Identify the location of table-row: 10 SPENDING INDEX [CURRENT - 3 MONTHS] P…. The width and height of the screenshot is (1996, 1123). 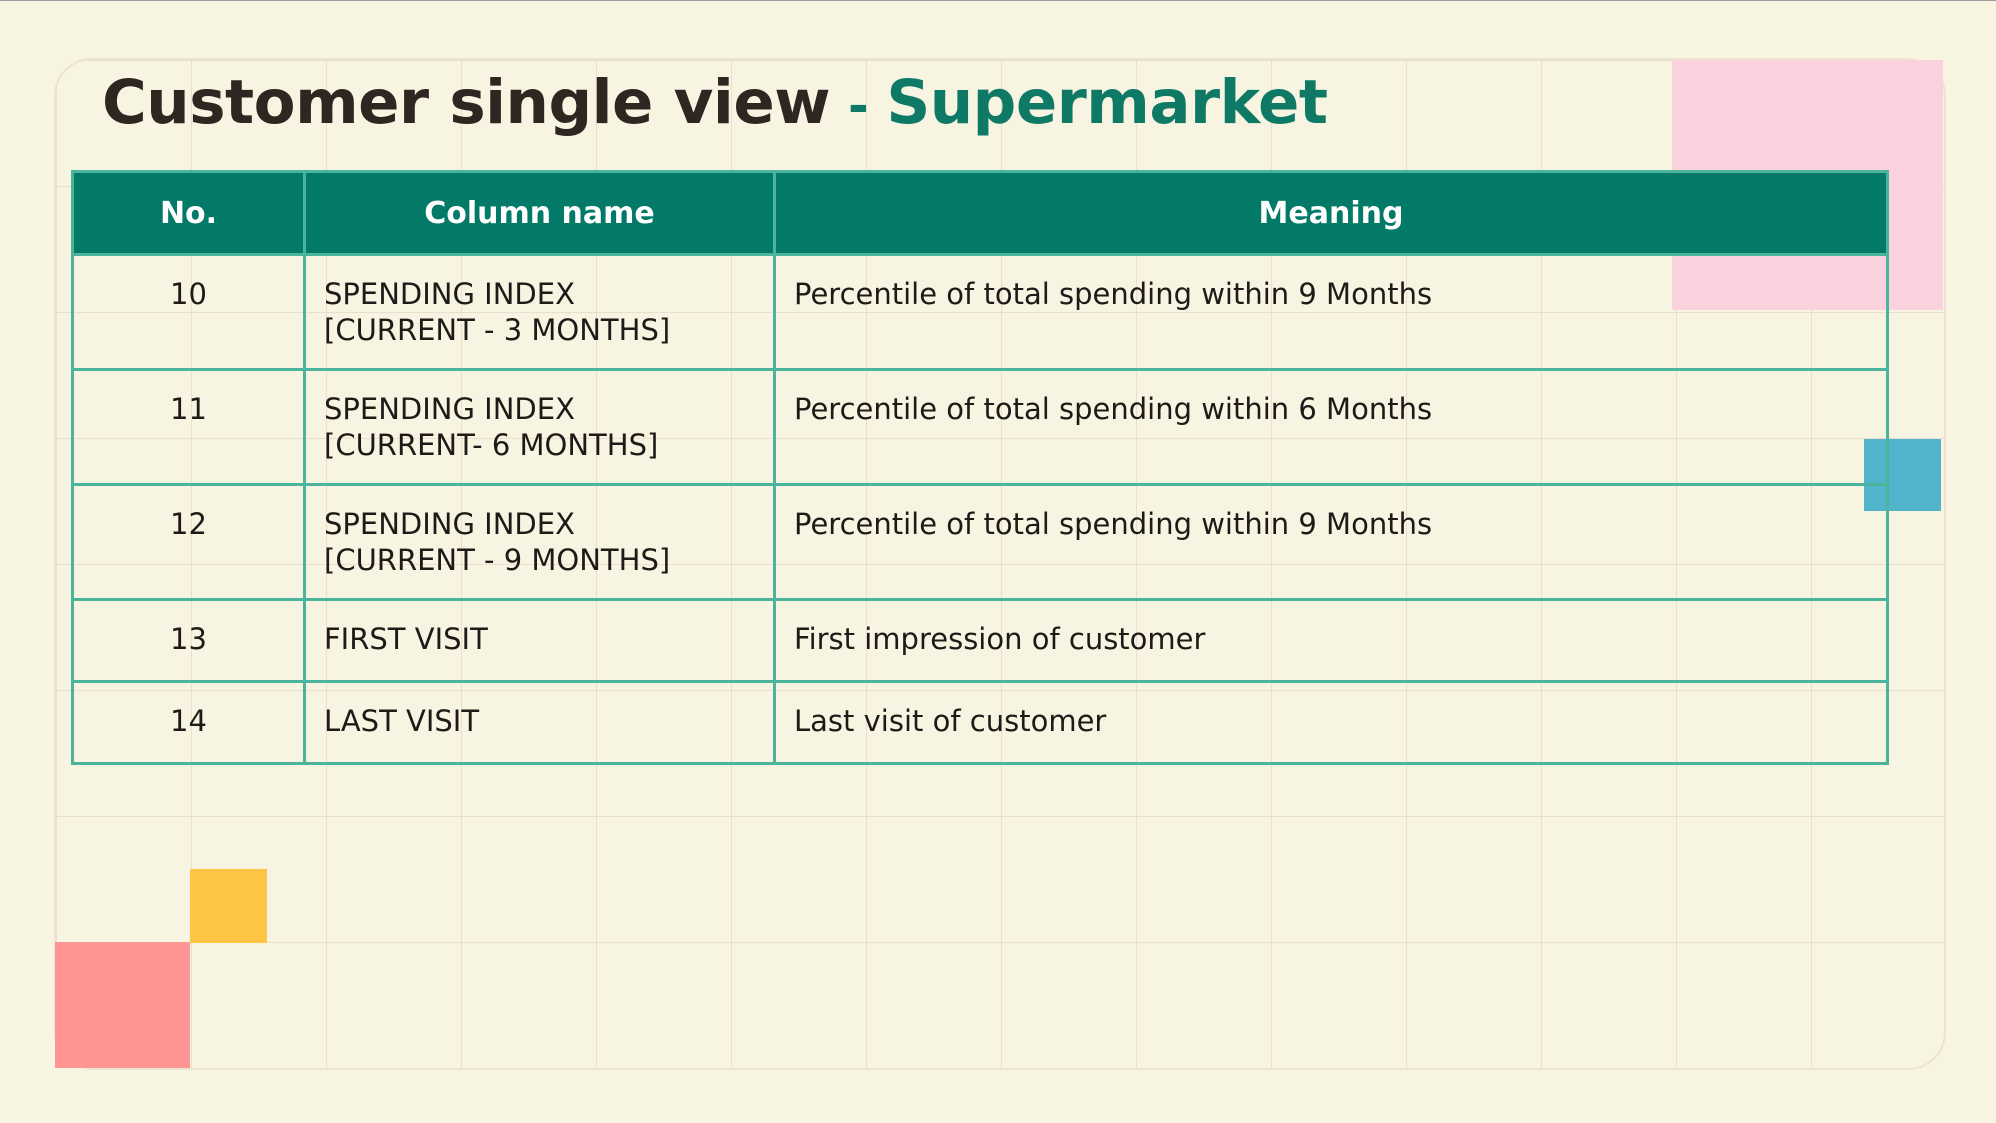
(980, 312).